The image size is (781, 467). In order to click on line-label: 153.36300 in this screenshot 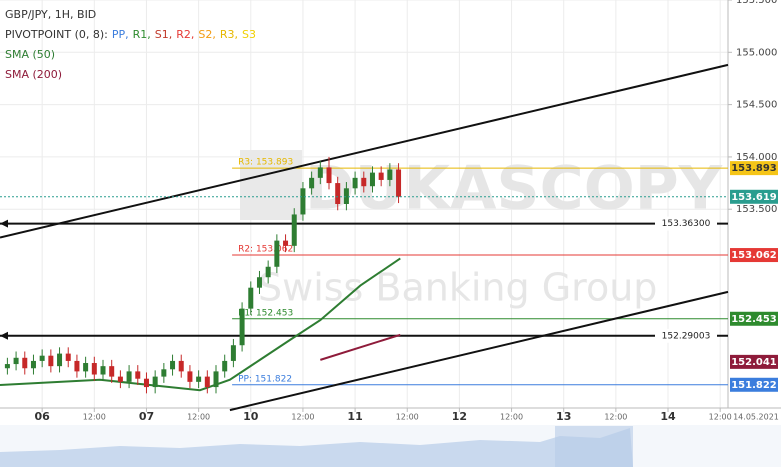, I will do `click(686, 224)`.